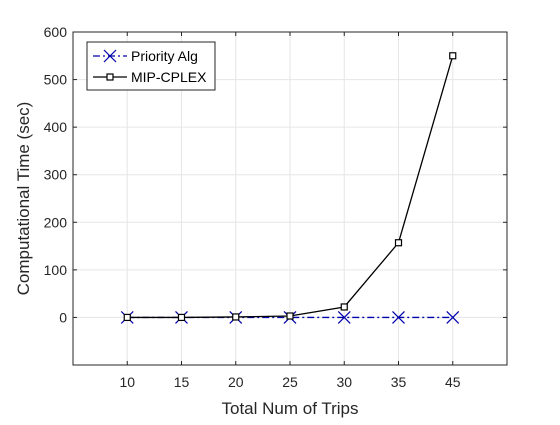 The image size is (560, 425). I want to click on y-axis-label: Computational Time (sec), so click(23, 199).